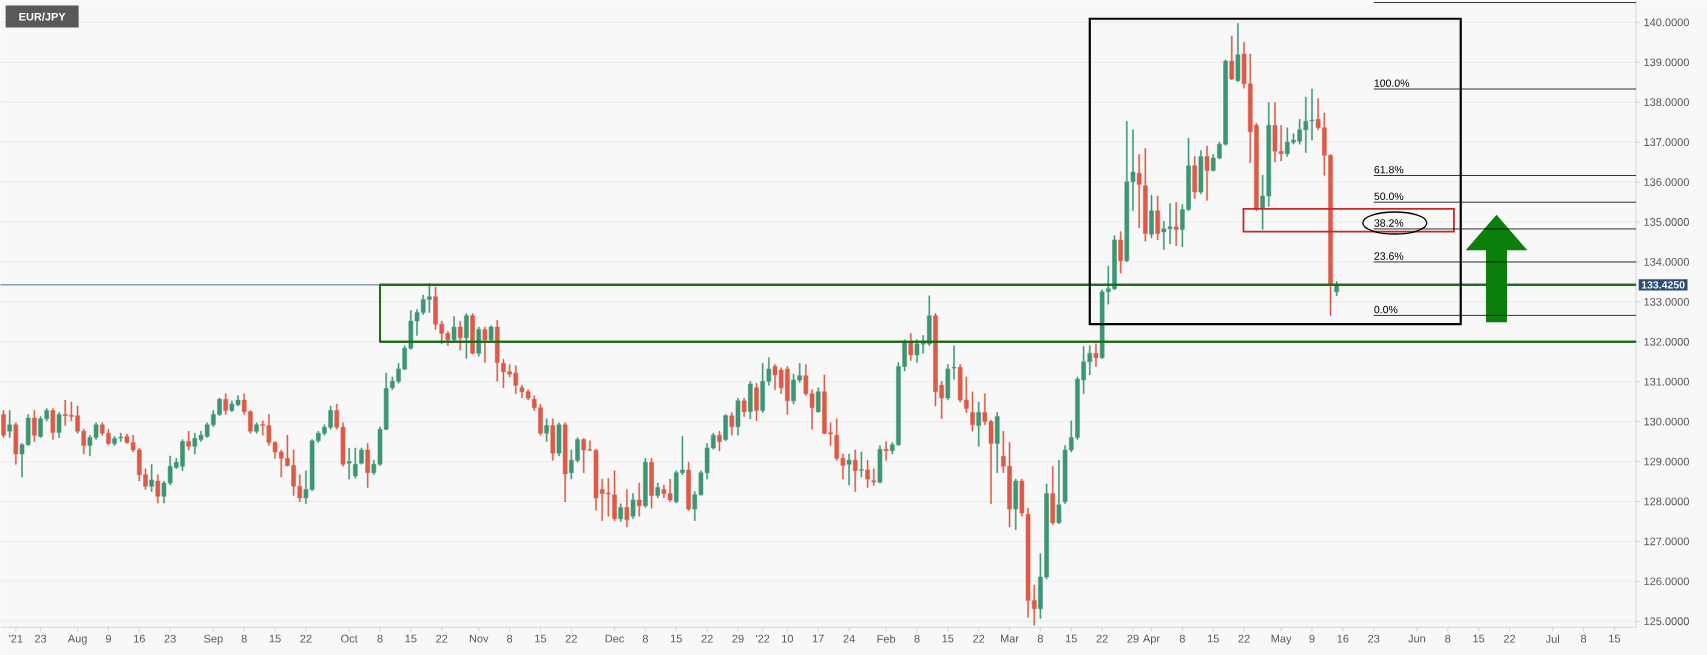  Describe the element at coordinates (1666, 381) in the screenshot. I see `y-tick-label: 131.0000` at that location.